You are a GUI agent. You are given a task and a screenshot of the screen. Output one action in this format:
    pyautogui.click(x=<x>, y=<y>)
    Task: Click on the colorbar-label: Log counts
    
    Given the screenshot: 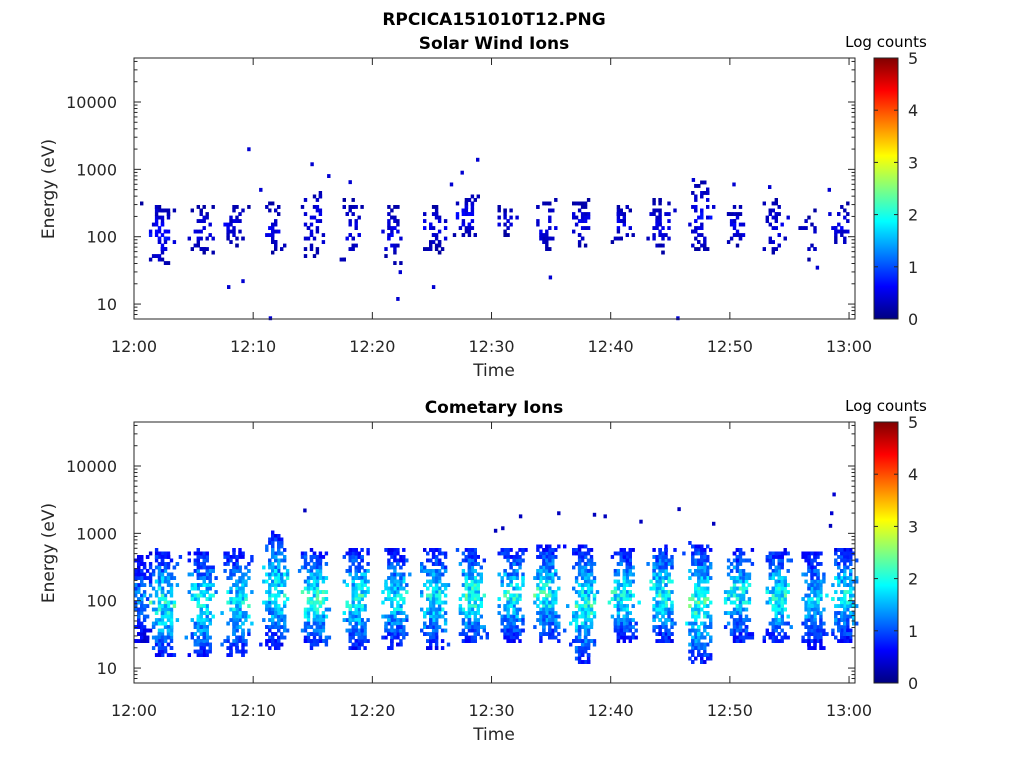 What is the action you would take?
    pyautogui.click(x=886, y=42)
    